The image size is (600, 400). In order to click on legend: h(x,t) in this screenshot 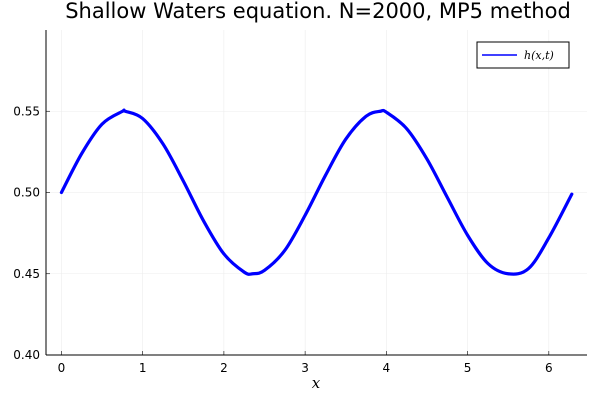, I will do `click(523, 55)`.